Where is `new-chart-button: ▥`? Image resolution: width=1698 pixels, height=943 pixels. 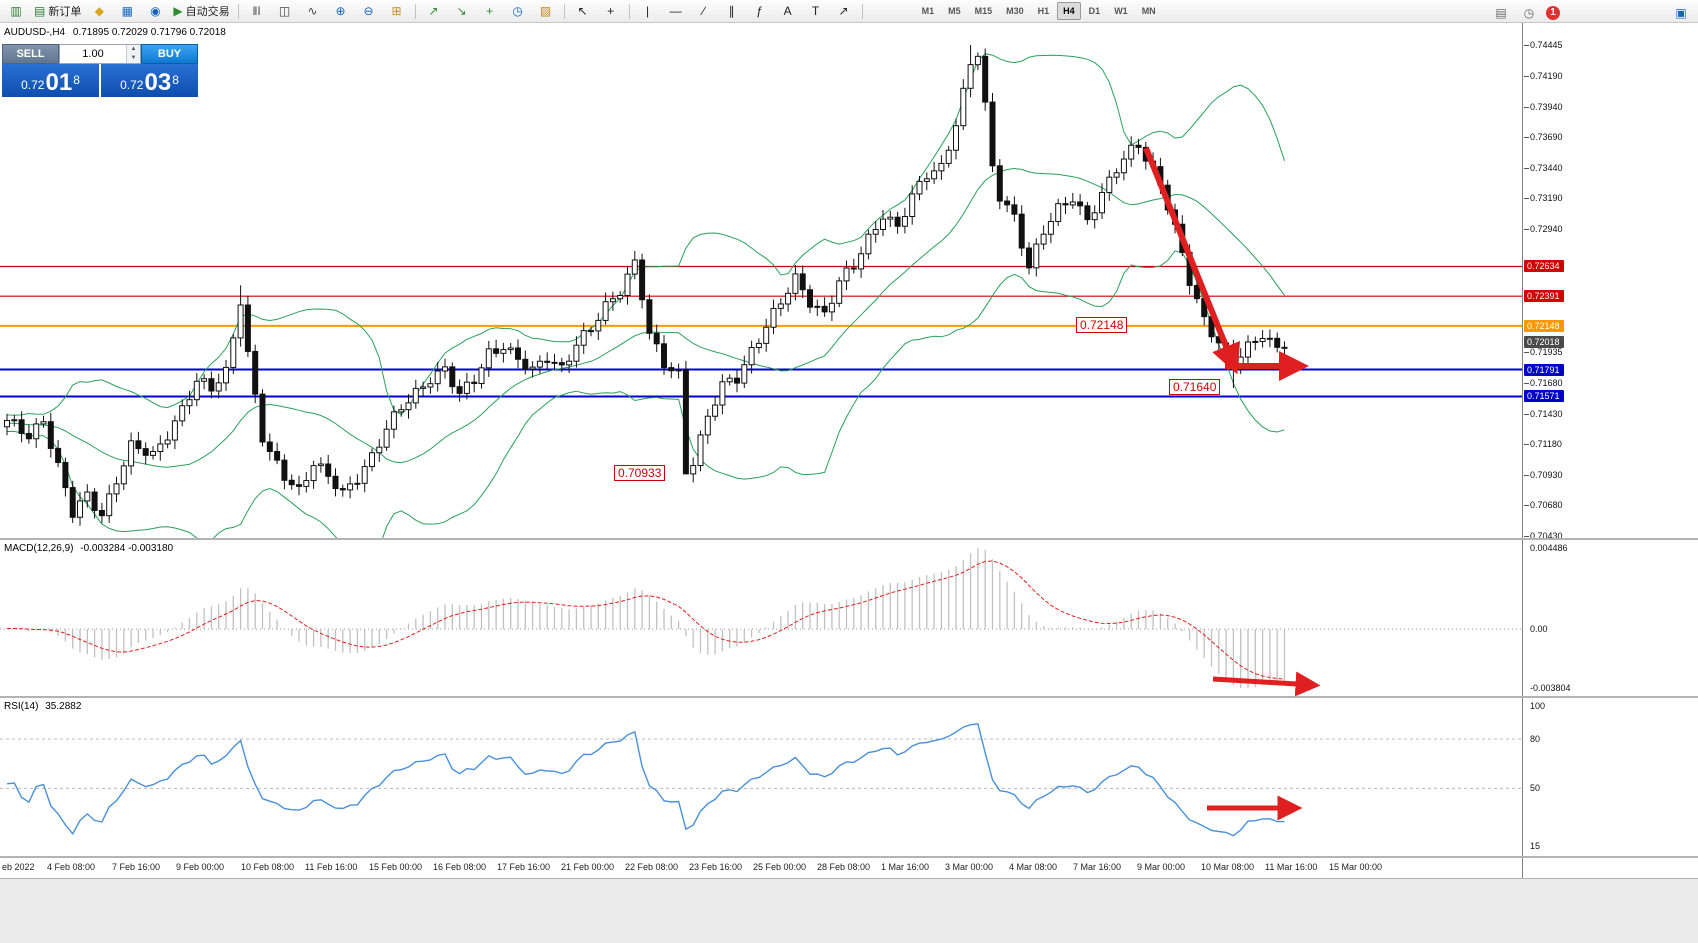 new-chart-button: ▥ is located at coordinates (16, 11).